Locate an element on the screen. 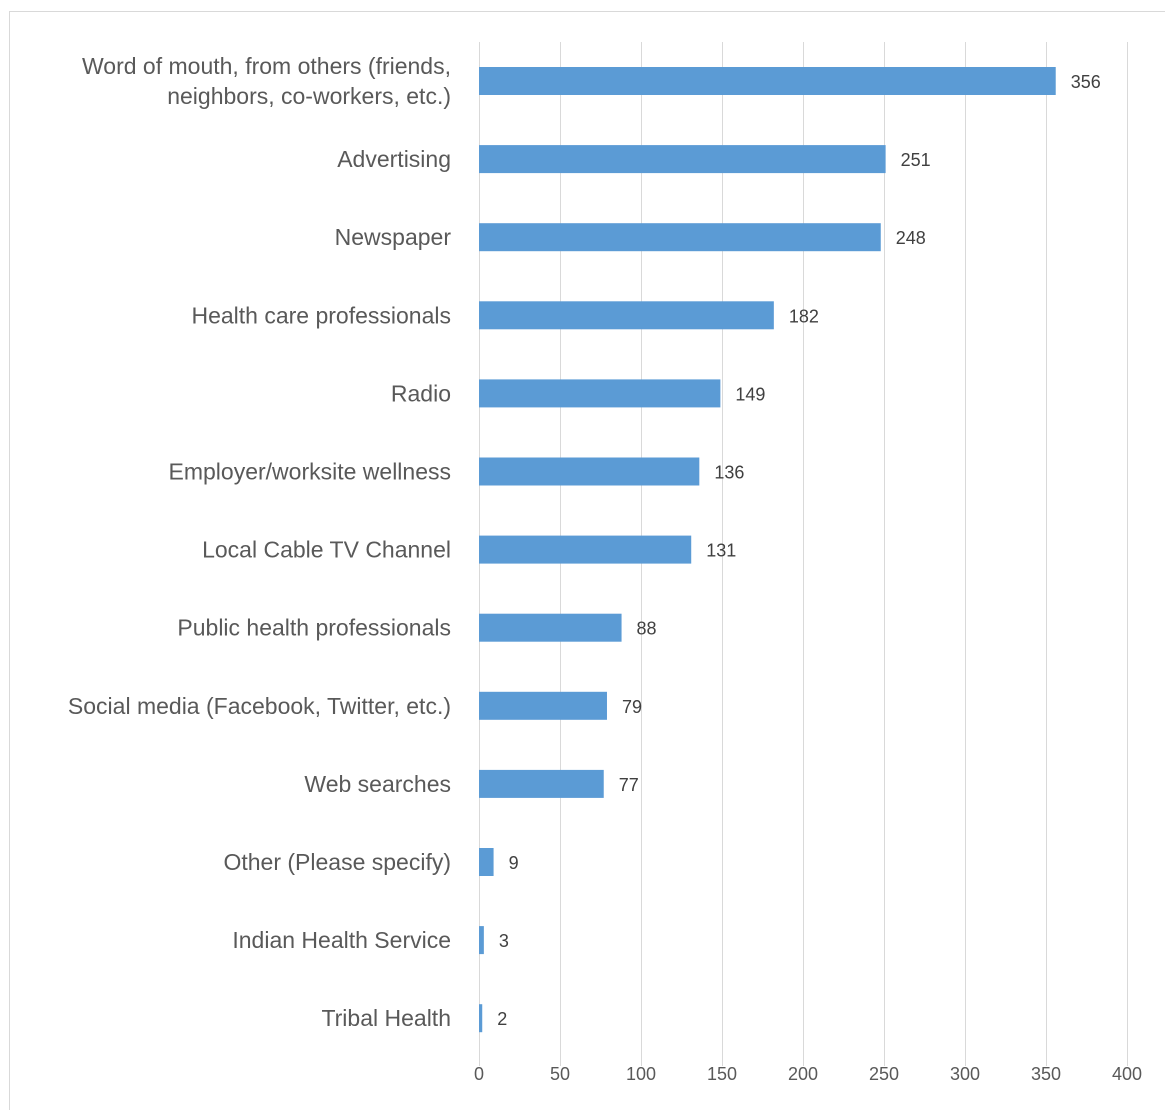 This screenshot has width=1165, height=1110. category-label: Newspaper is located at coordinates (393, 237).